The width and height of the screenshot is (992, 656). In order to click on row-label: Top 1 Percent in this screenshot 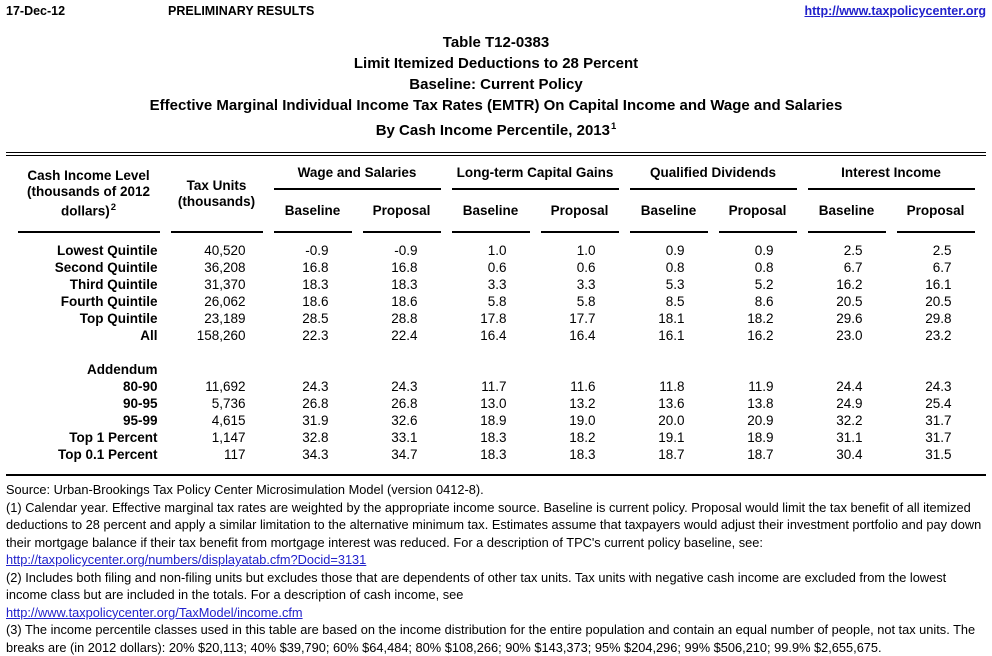, I will do `click(113, 437)`.